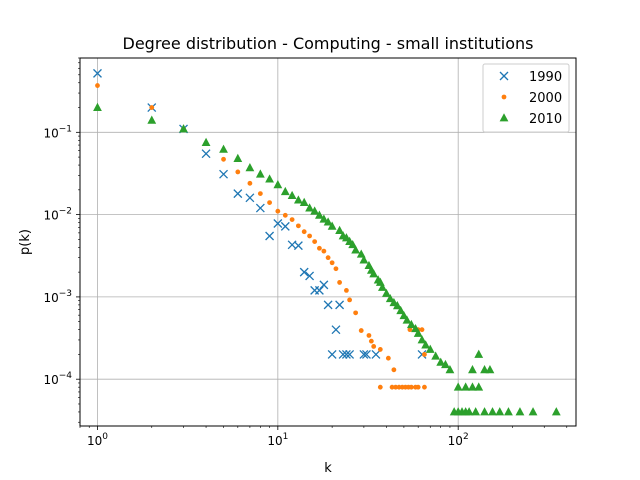 This screenshot has width=640, height=480. Describe the element at coordinates (57, 297) in the screenshot. I see `y-tick-label: 10⁻³` at that location.